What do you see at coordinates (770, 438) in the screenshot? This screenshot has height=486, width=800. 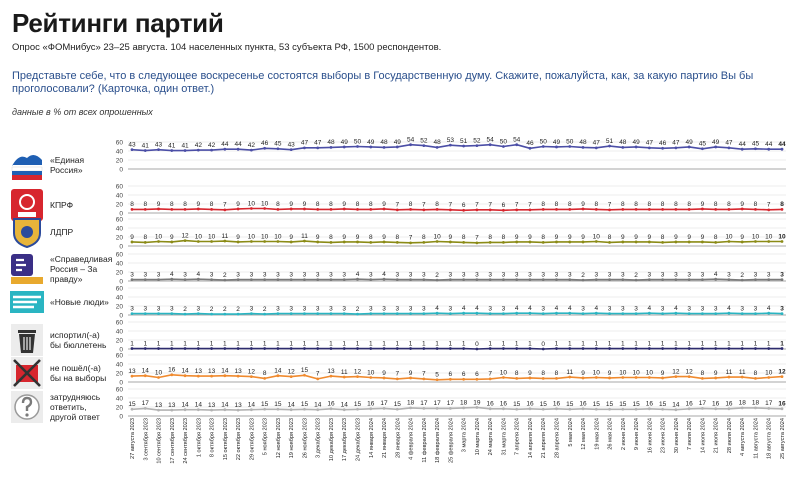 I see `x-tick-label: 18 августа 2024` at bounding box center [770, 438].